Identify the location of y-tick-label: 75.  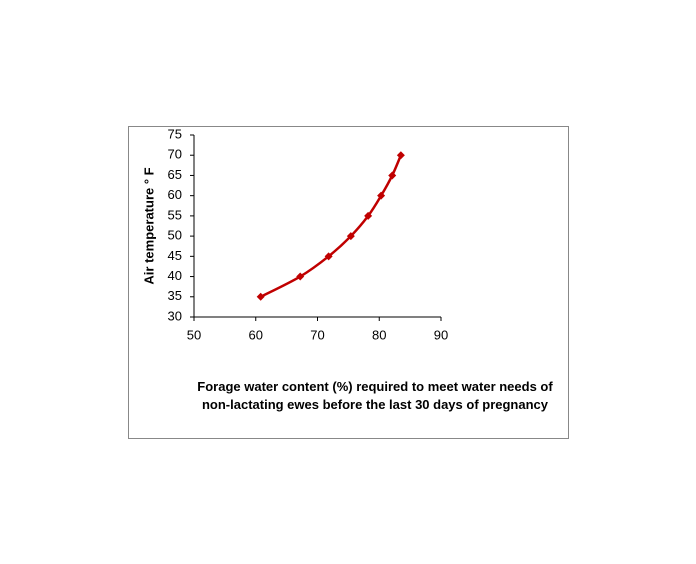
(175, 133).